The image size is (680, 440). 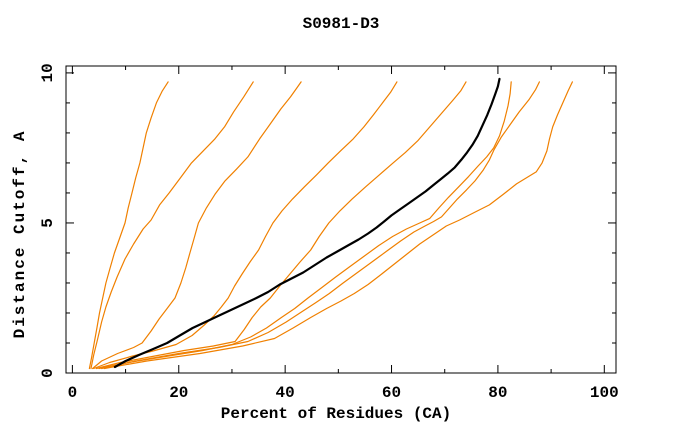 I want to click on y-tick-label: 0, so click(x=48, y=373).